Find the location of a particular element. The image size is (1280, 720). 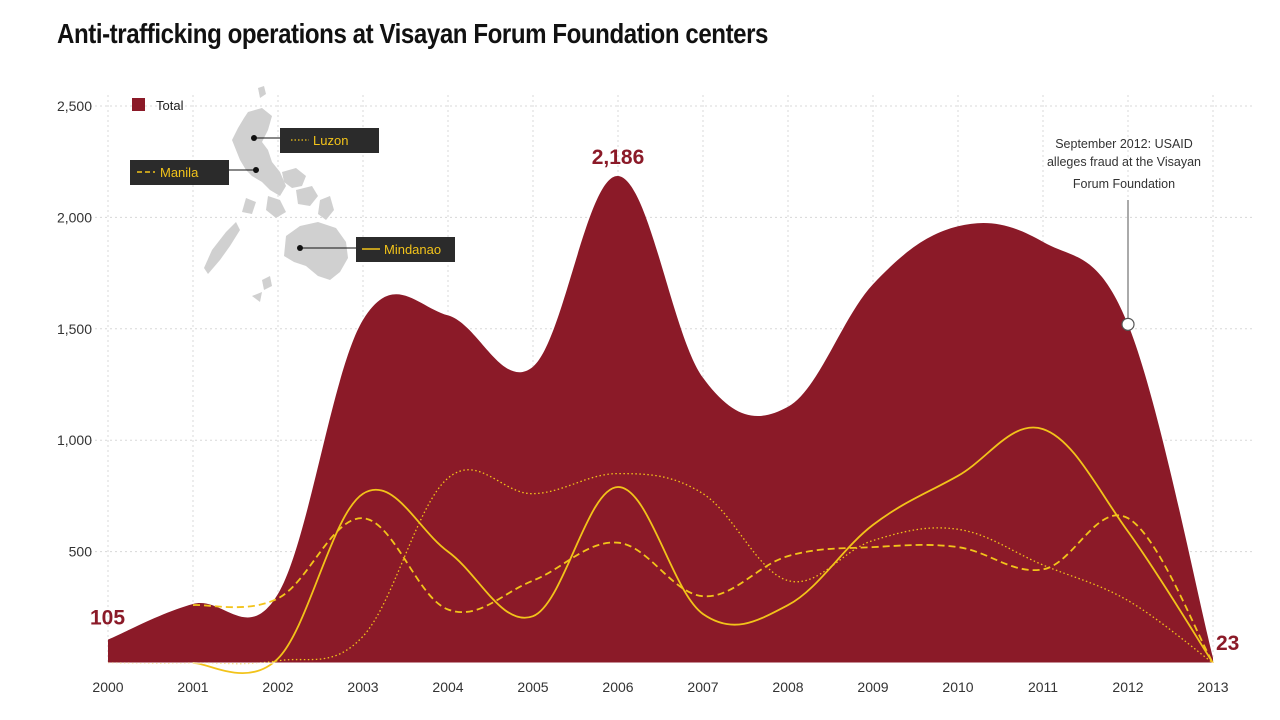

data-label-2013: 23 is located at coordinates (1227, 643).